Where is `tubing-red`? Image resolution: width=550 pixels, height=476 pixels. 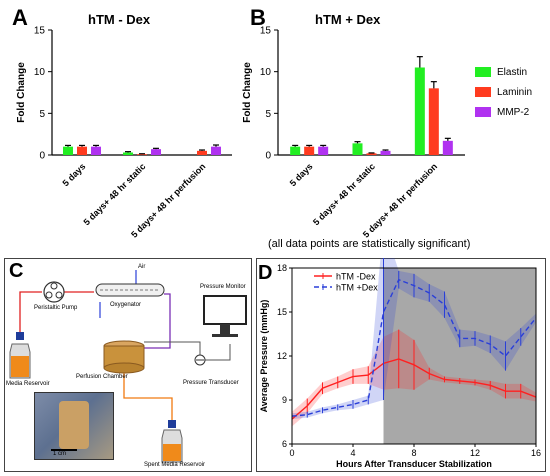
tubing-red is located at coordinates (30, 314).